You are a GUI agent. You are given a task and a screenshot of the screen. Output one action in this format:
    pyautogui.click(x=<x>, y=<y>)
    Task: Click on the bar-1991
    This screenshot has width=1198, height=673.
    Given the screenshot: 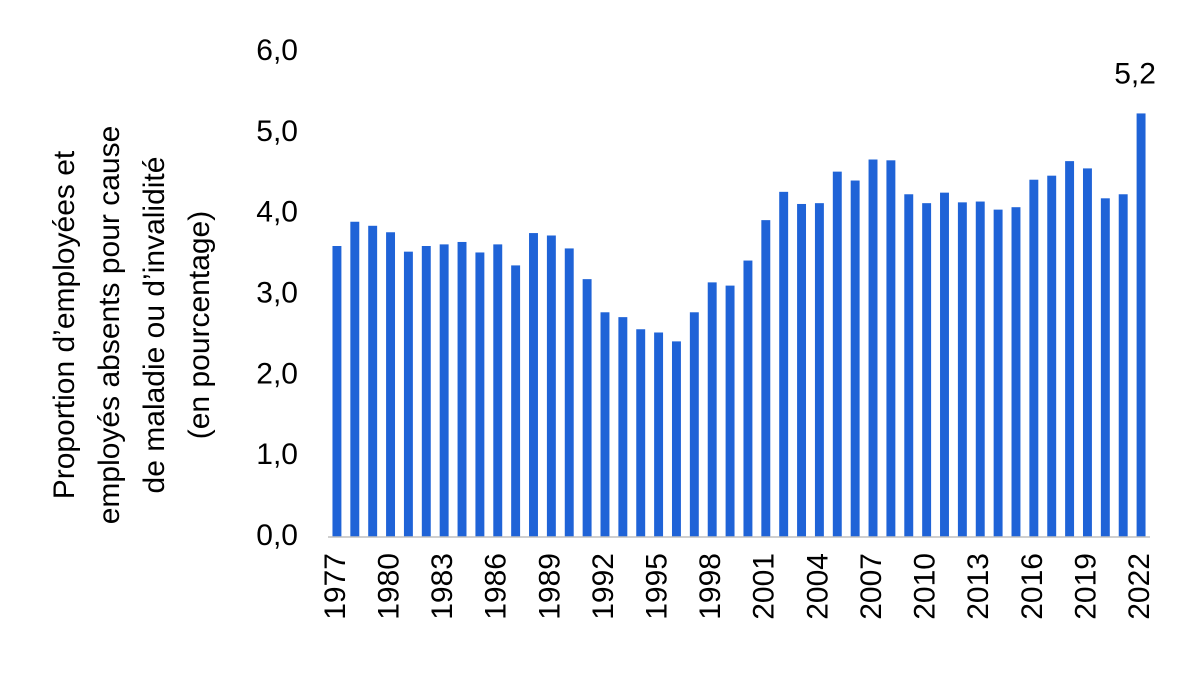 What is the action you would take?
    pyautogui.click(x=587, y=408)
    